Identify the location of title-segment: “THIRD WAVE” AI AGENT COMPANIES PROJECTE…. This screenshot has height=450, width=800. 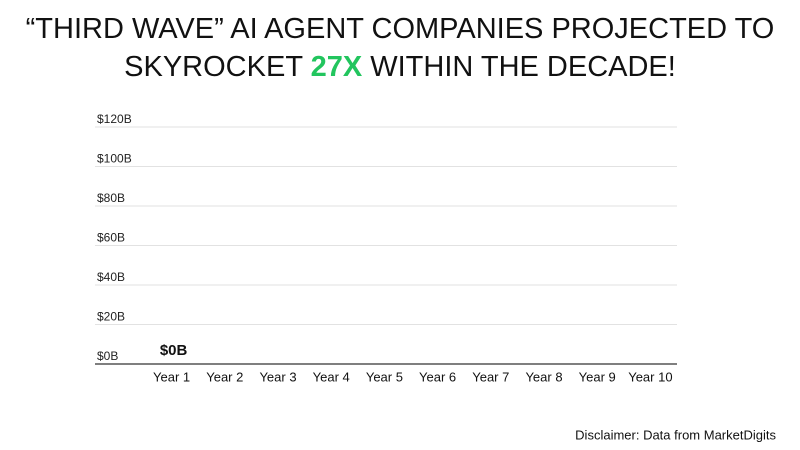
(400, 29).